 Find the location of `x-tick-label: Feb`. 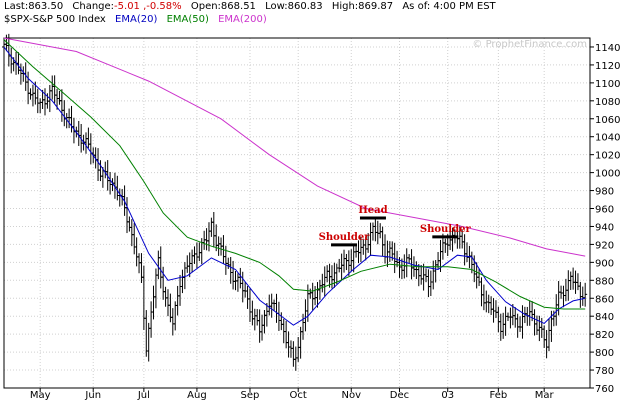

x-tick-label: Feb is located at coordinates (499, 395).